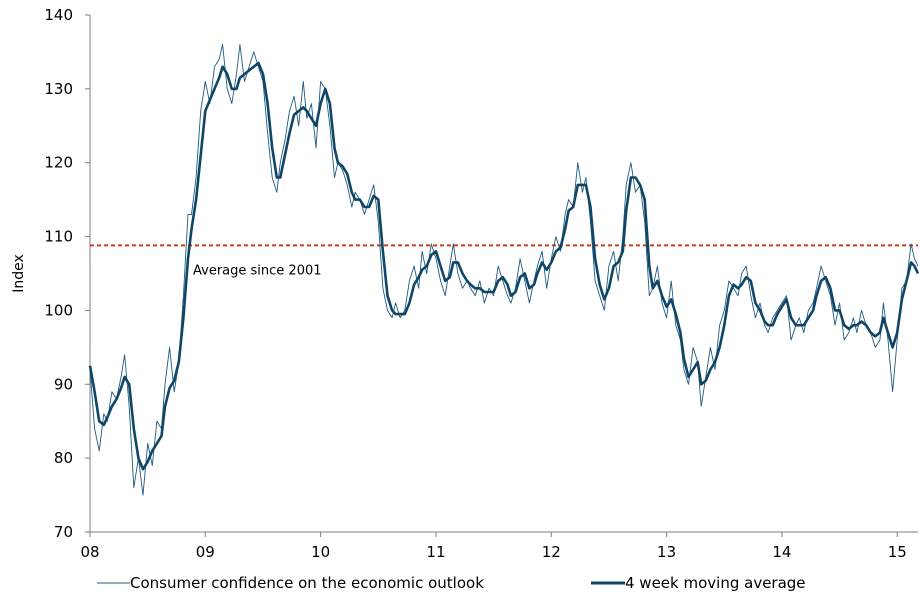 This screenshot has height=603, width=920. What do you see at coordinates (63, 384) in the screenshot?
I see `y-tick-label: 90` at bounding box center [63, 384].